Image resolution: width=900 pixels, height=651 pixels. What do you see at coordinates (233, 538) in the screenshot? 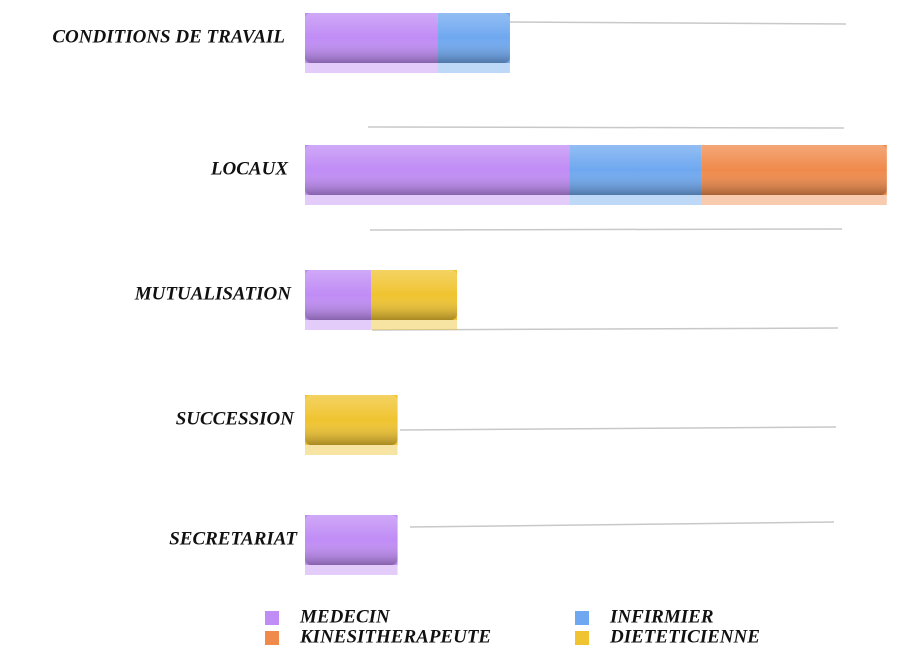
I see `y-tick-label: SECRETARIAT` at bounding box center [233, 538].